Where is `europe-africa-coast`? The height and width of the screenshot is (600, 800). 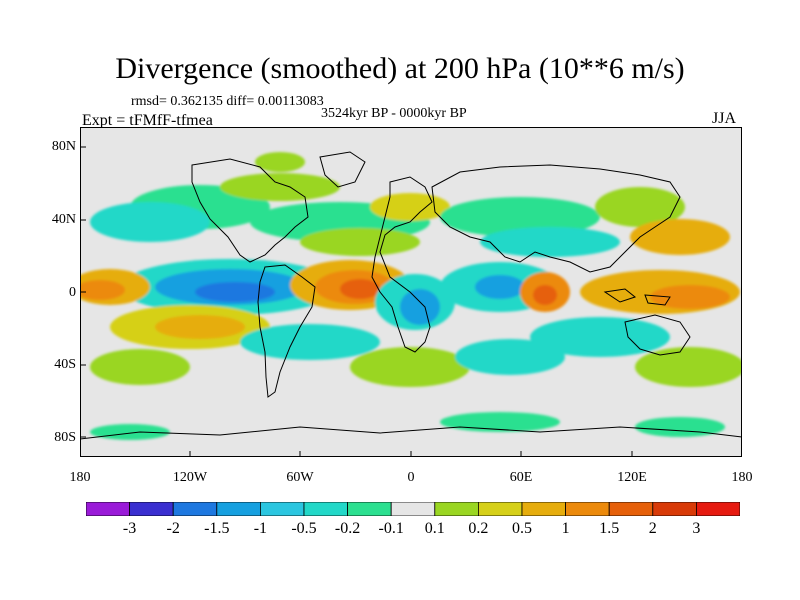
europe-africa-coast is located at coordinates (402, 264).